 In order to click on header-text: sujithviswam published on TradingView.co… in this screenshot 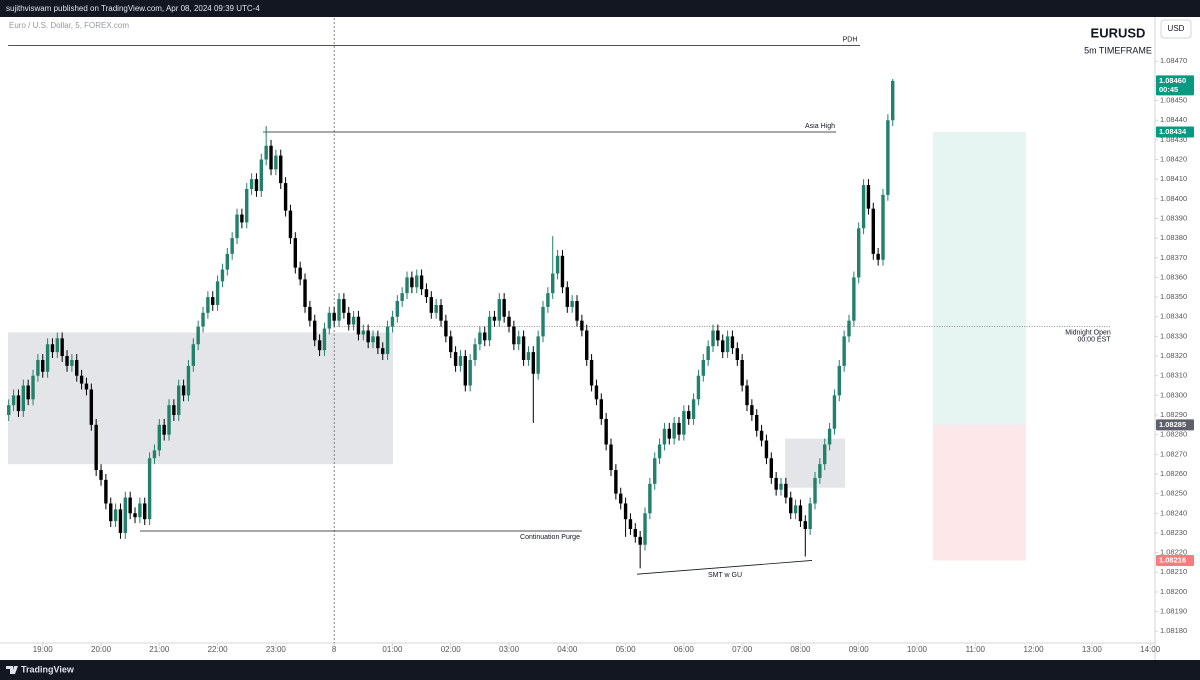, I will do `click(133, 8)`.